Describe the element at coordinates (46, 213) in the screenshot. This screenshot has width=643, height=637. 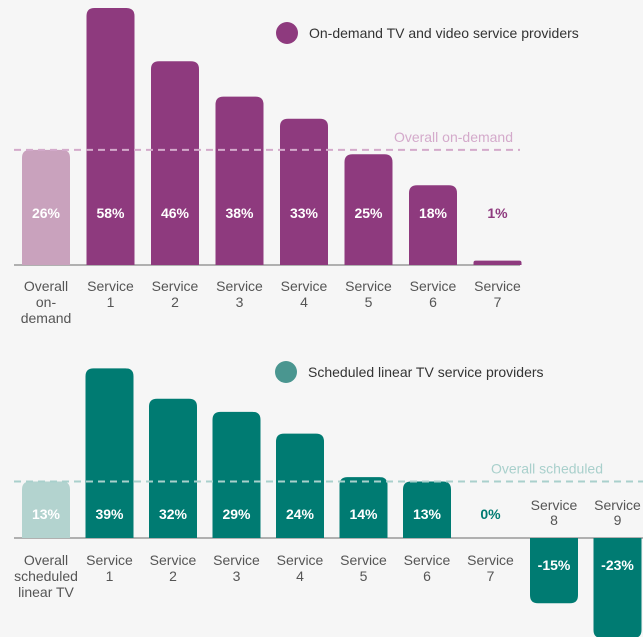
I see `value-label: 26%` at that location.